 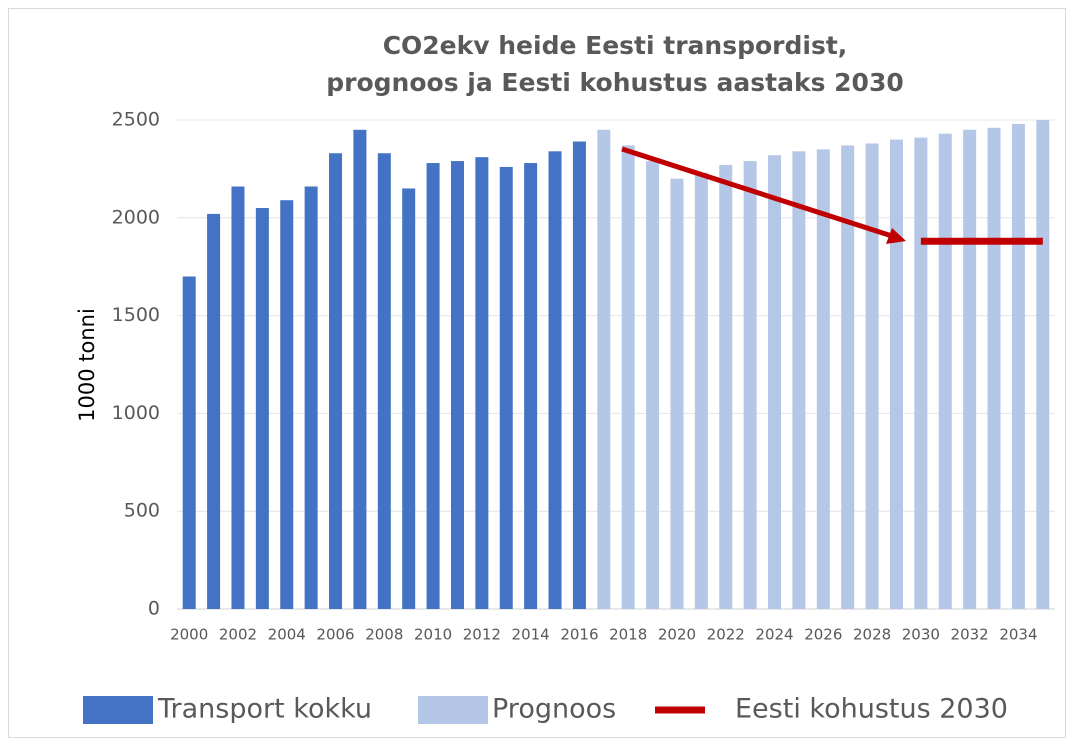 What do you see at coordinates (264, 709) in the screenshot?
I see `legend-label: Transport kokku` at bounding box center [264, 709].